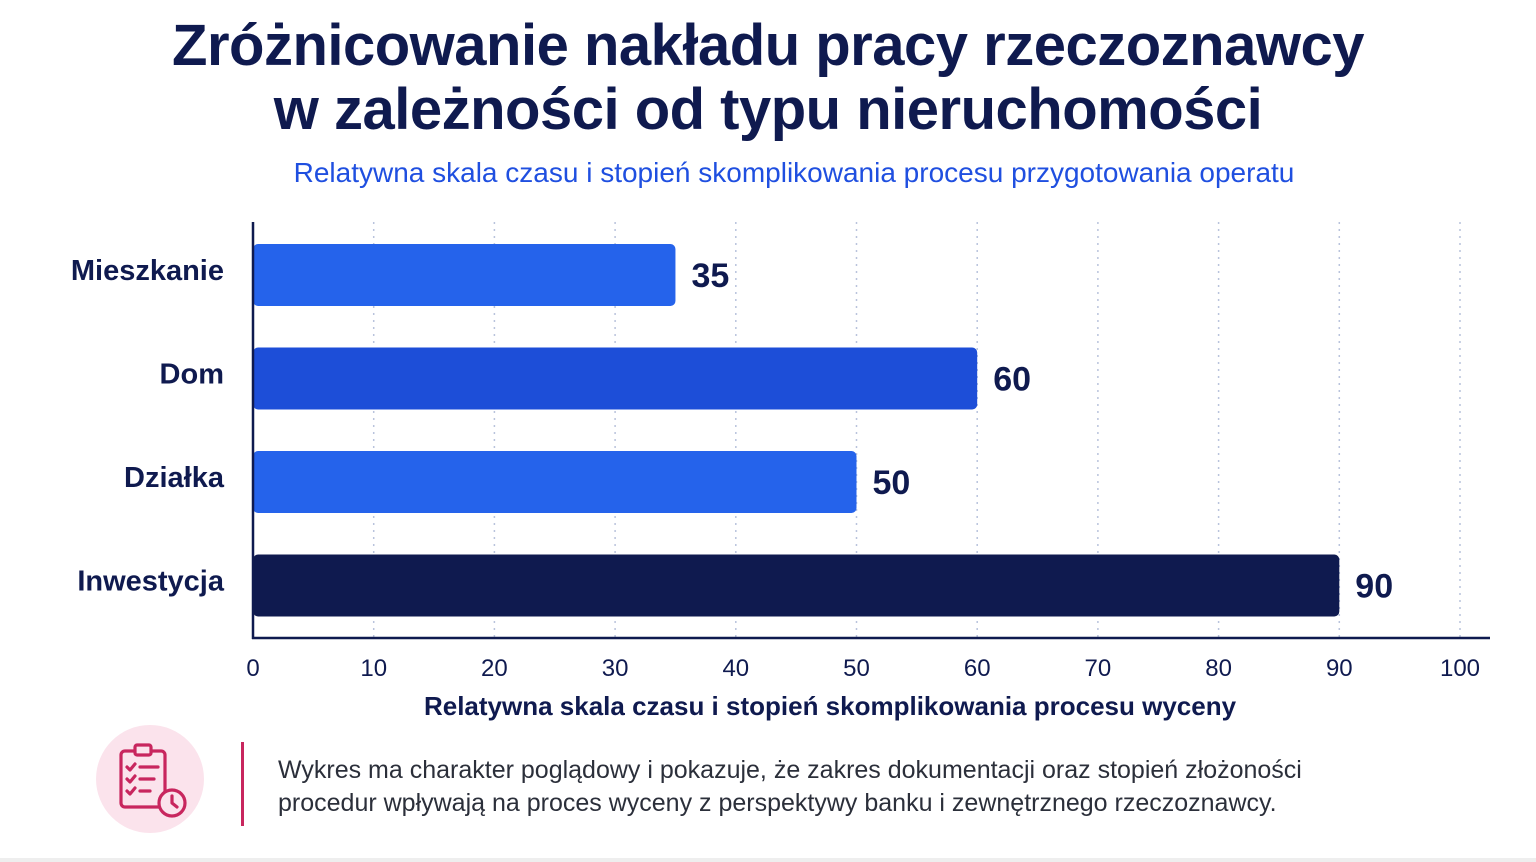 The image size is (1536, 862). I want to click on x-tick-label-80: 80, so click(1218, 668).